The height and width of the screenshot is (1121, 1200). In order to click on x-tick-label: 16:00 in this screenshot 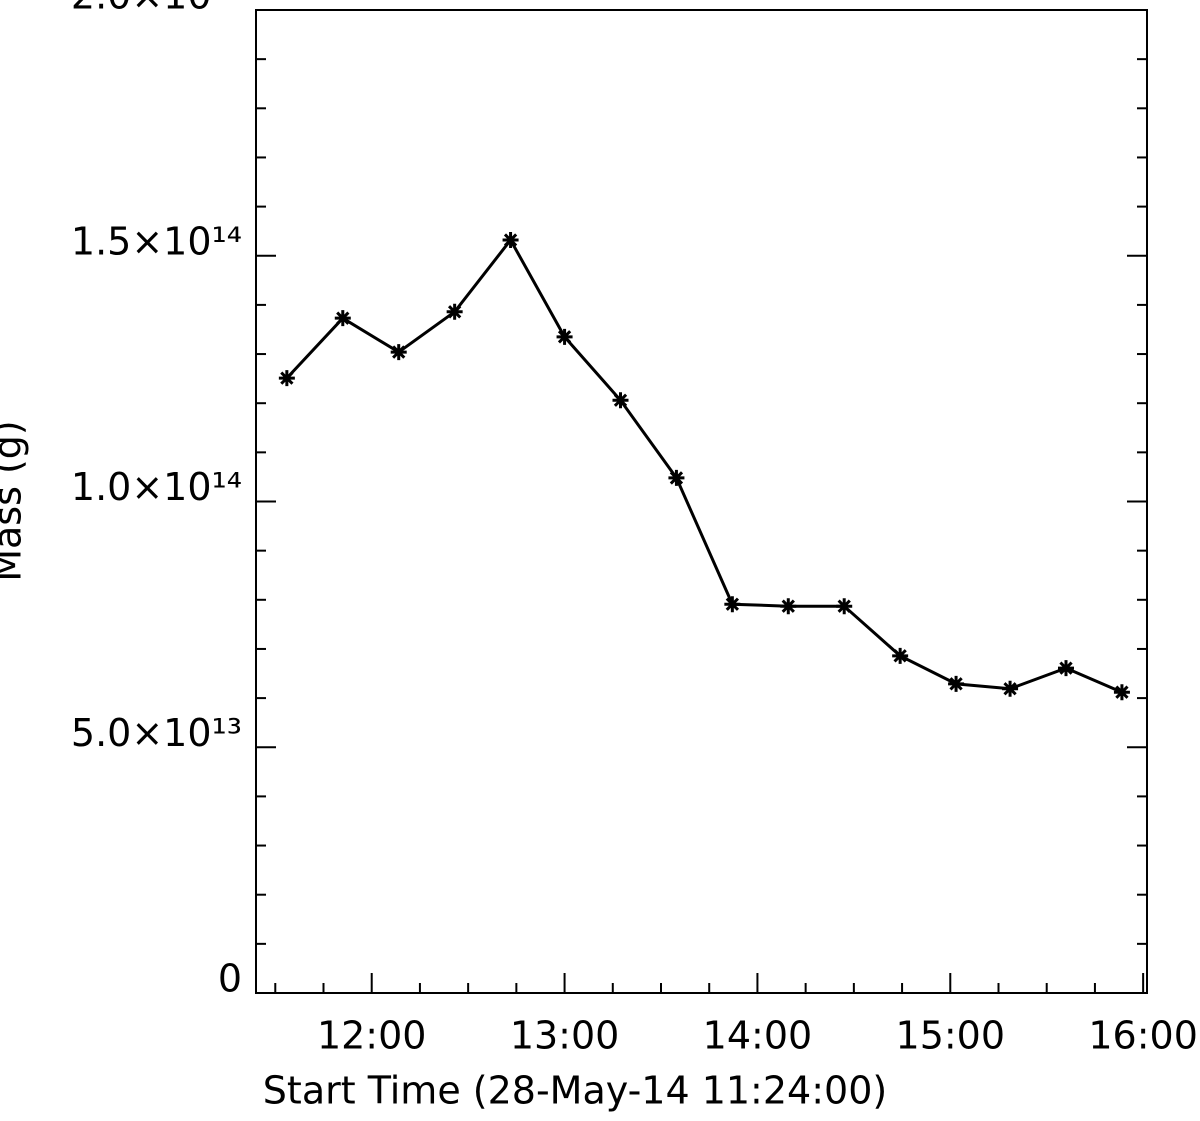, I will do `click(1143, 1036)`.